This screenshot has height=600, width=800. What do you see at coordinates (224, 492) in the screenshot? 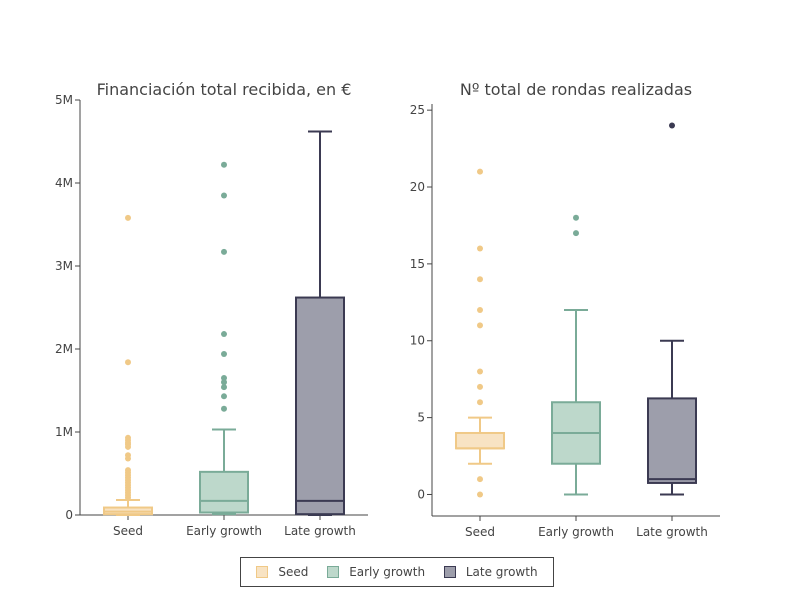
I see `funding-early-growth-box` at bounding box center [224, 492].